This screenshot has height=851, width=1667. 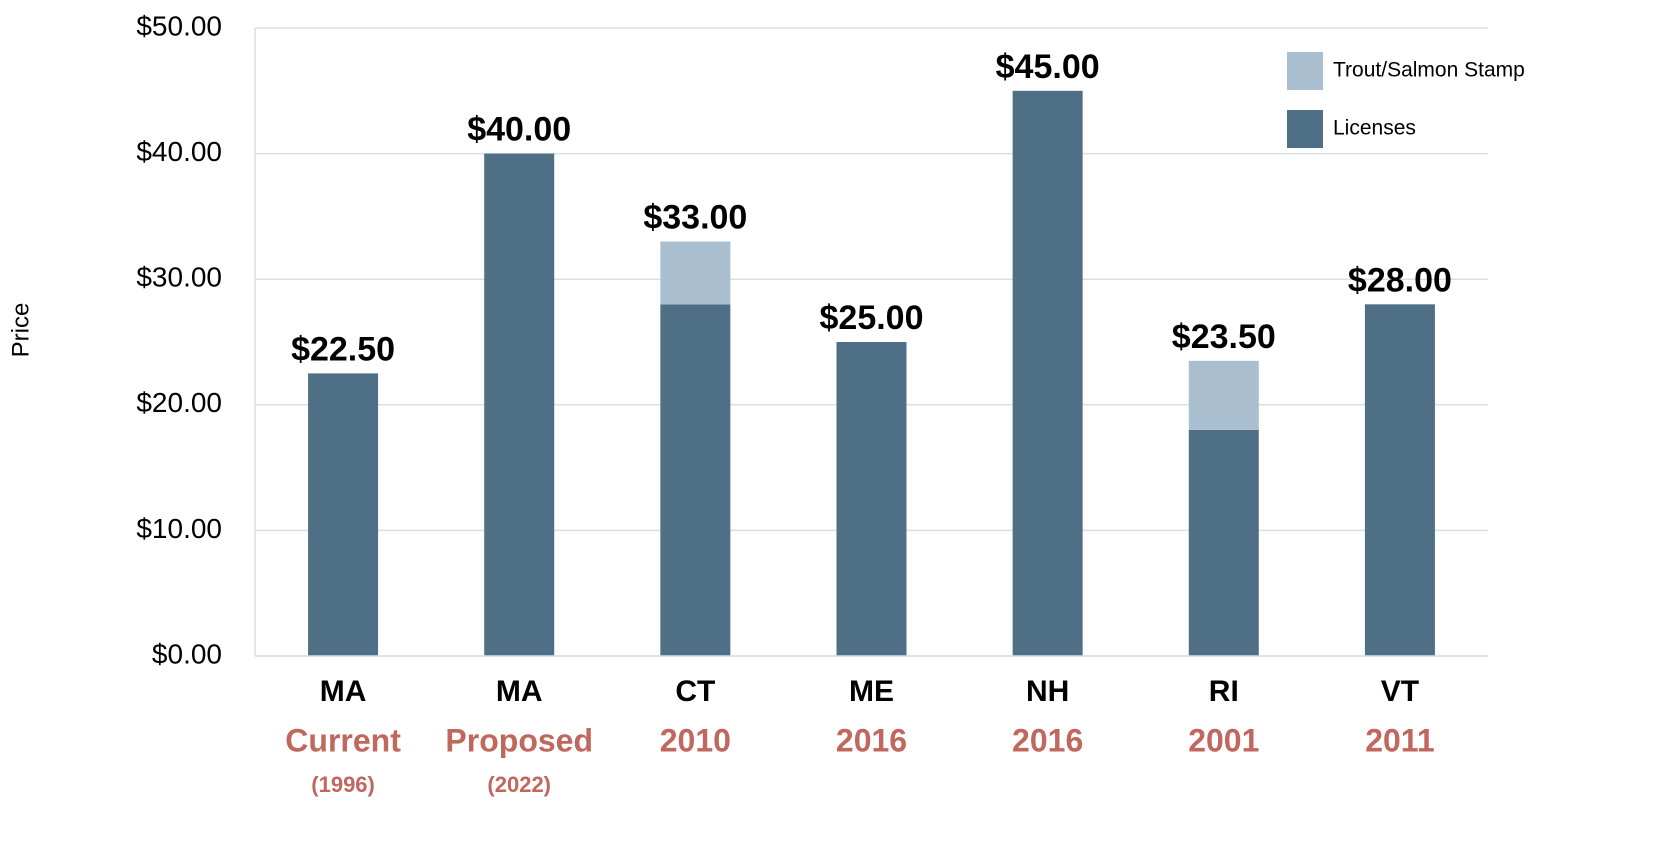 What do you see at coordinates (179, 402) in the screenshot?
I see `y-tick-label: $20.00` at bounding box center [179, 402].